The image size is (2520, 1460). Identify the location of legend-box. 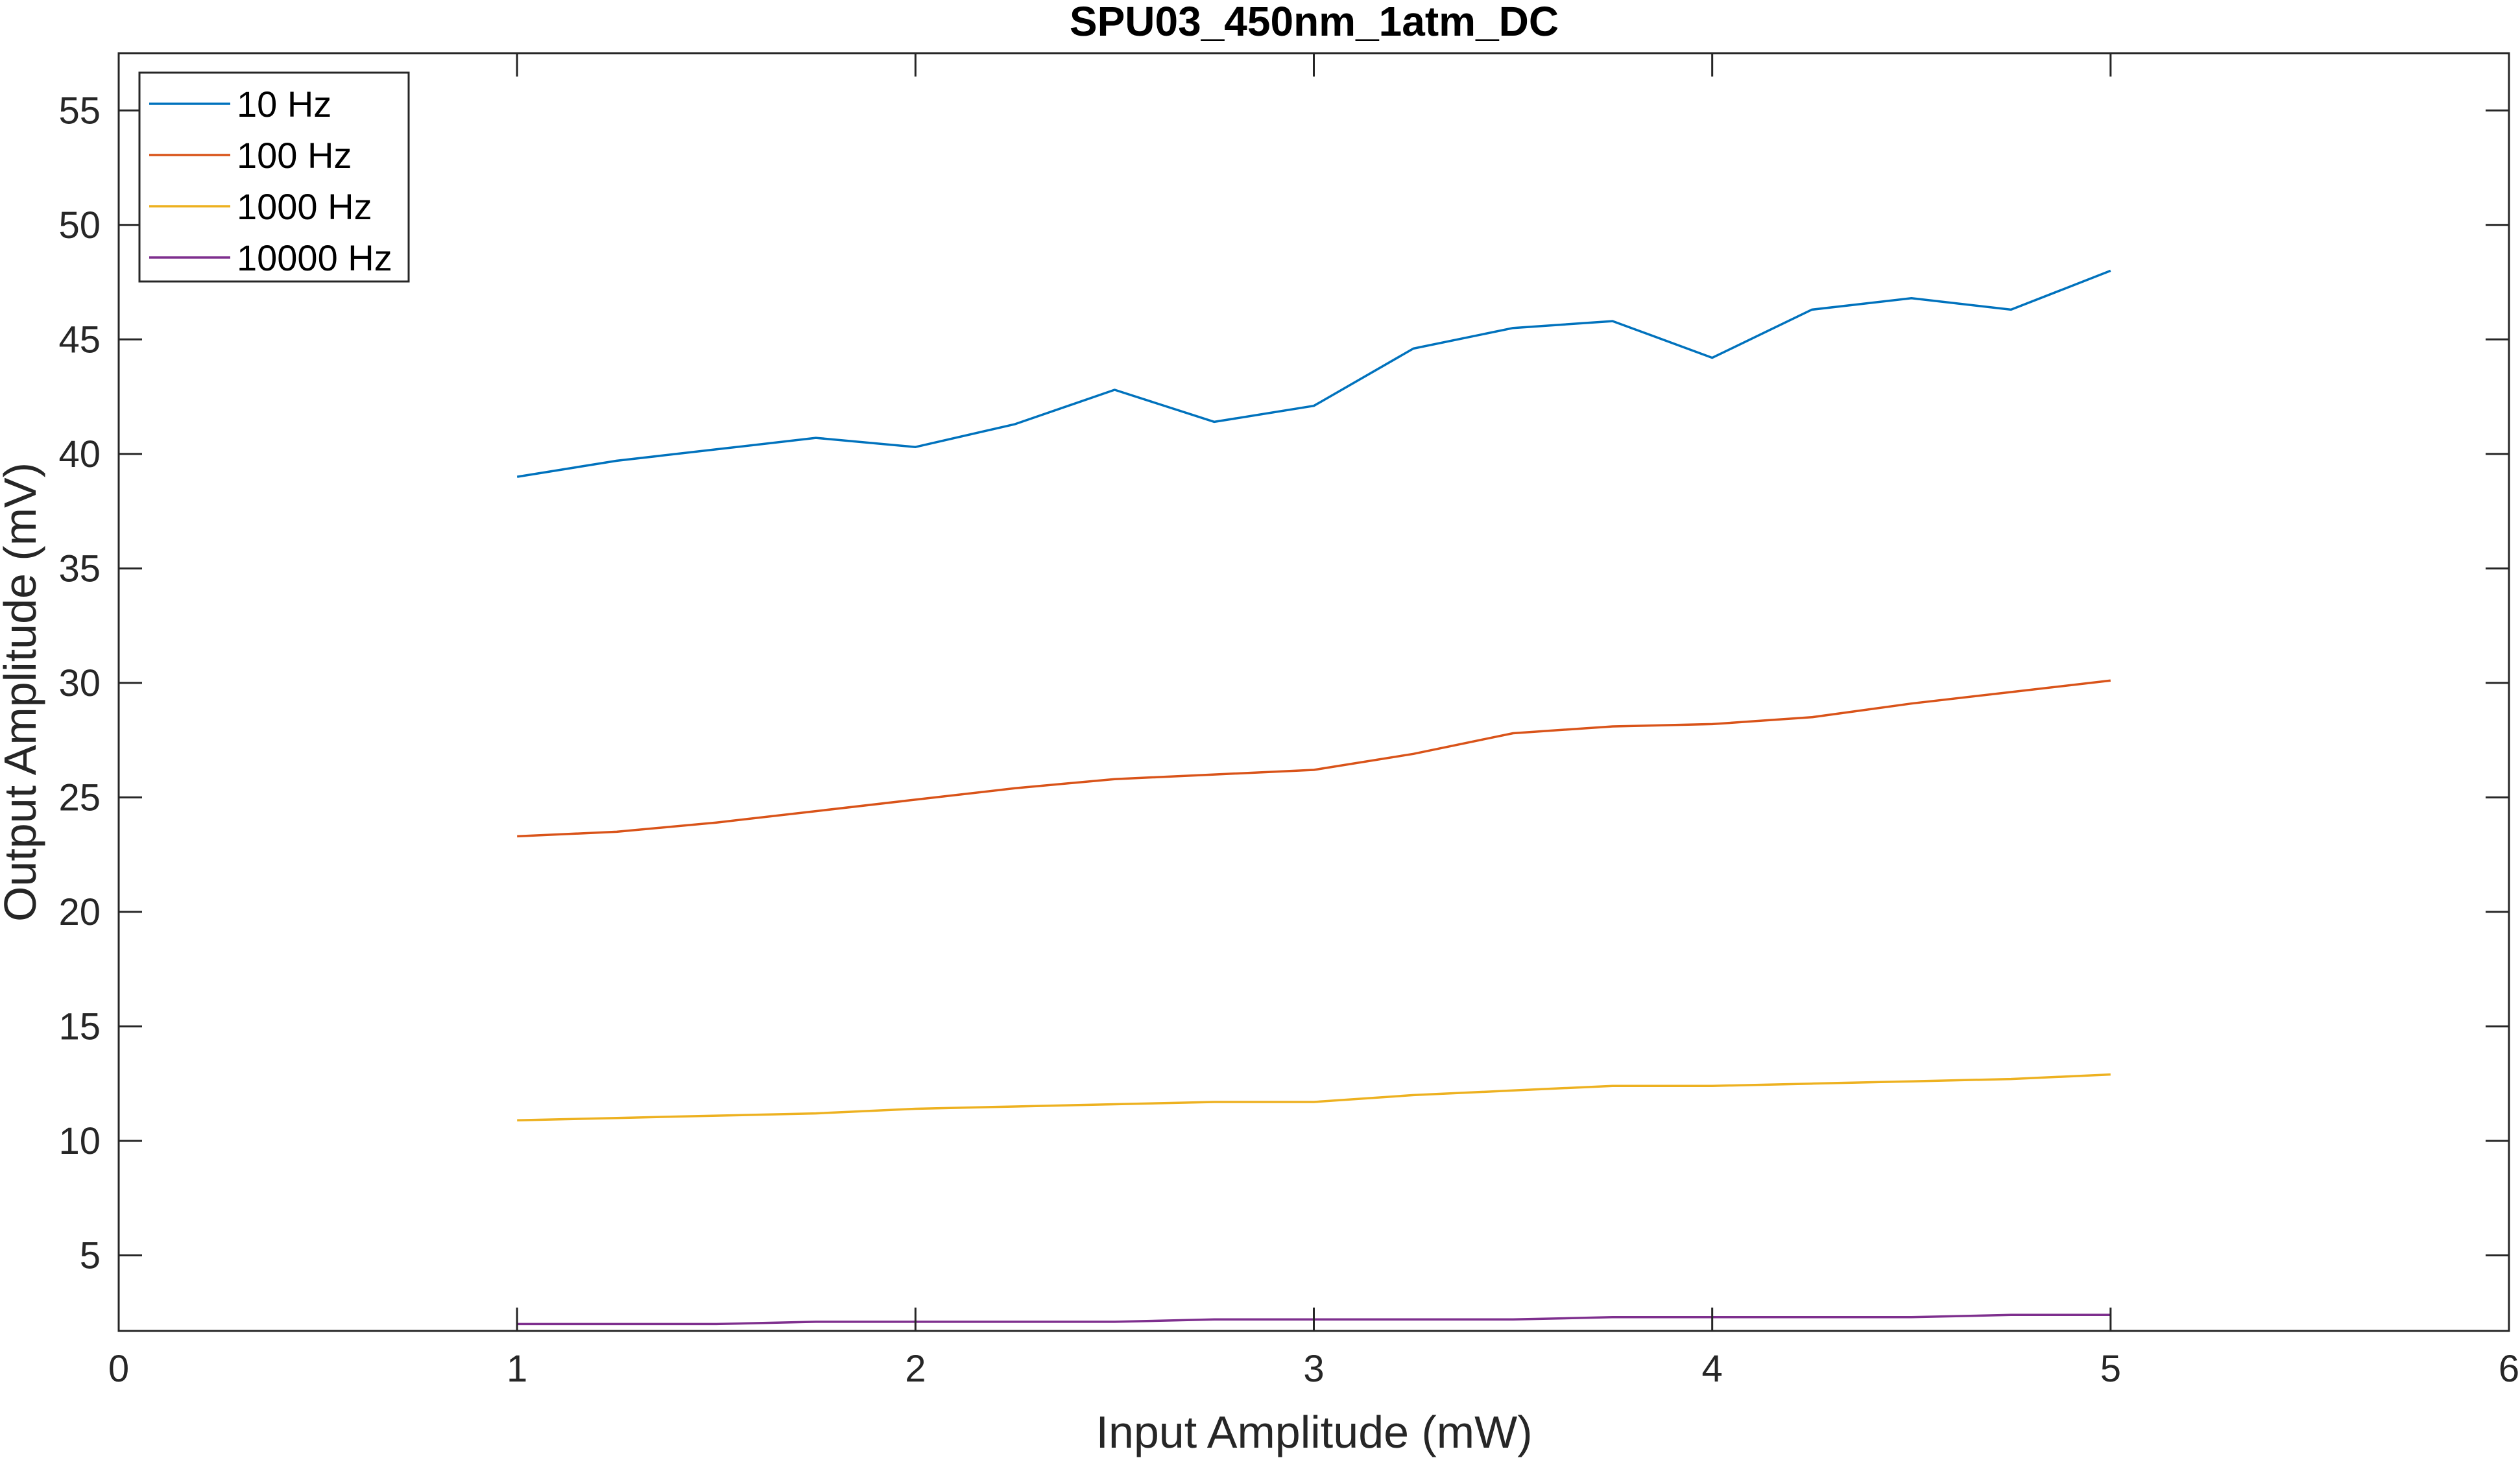
(274, 177).